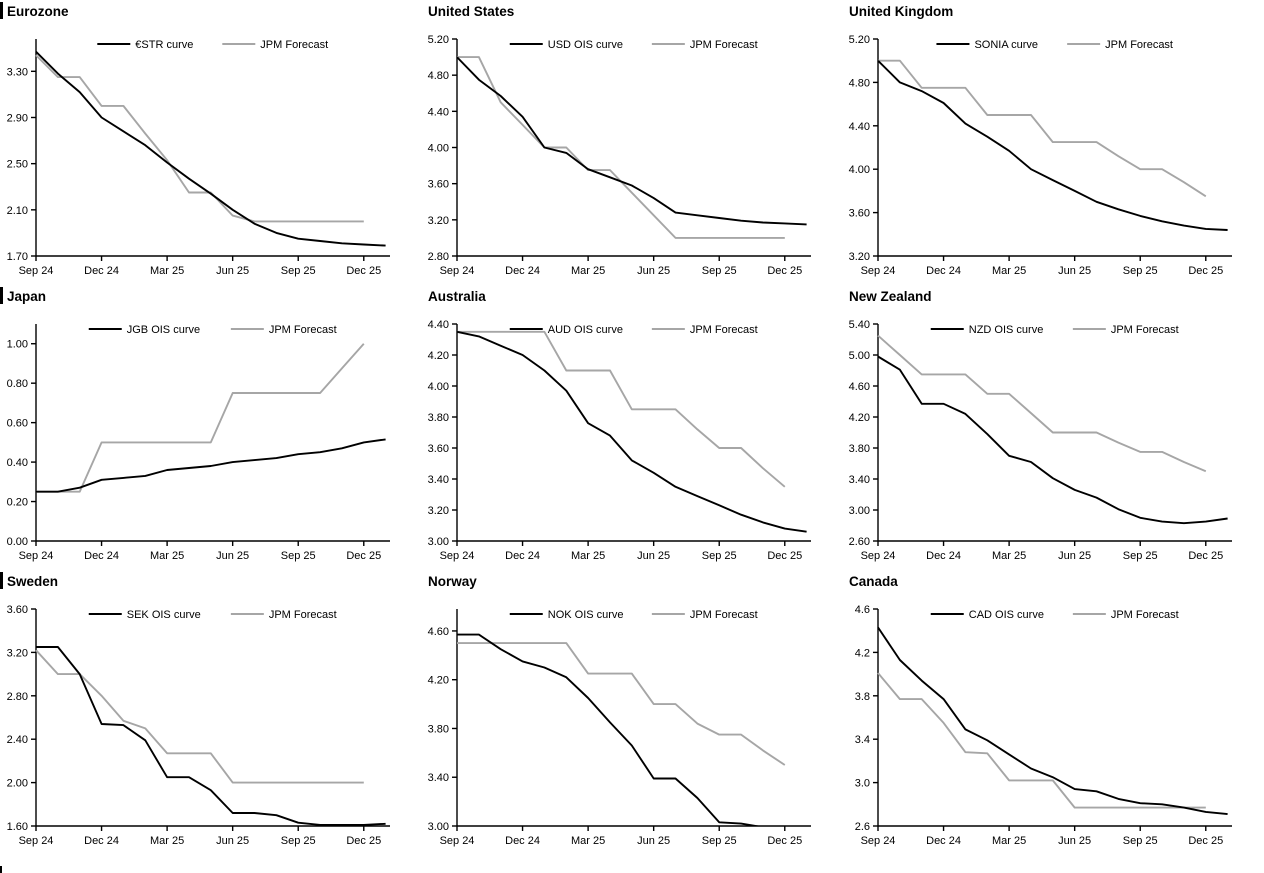  What do you see at coordinates (631, 297) in the screenshot?
I see `panel-header: Australia` at bounding box center [631, 297].